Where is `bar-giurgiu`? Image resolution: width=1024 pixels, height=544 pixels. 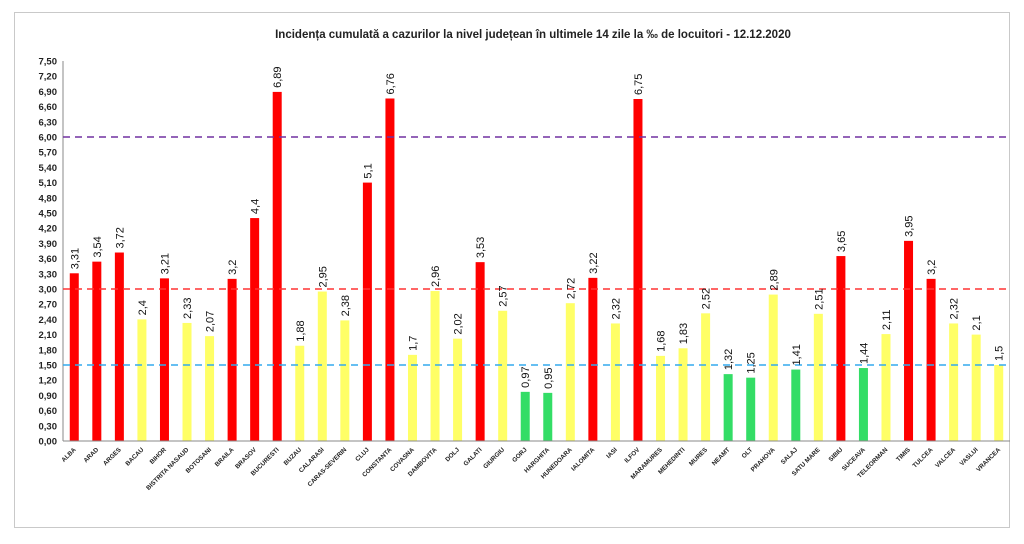
bar-giurgiu is located at coordinates (503, 375).